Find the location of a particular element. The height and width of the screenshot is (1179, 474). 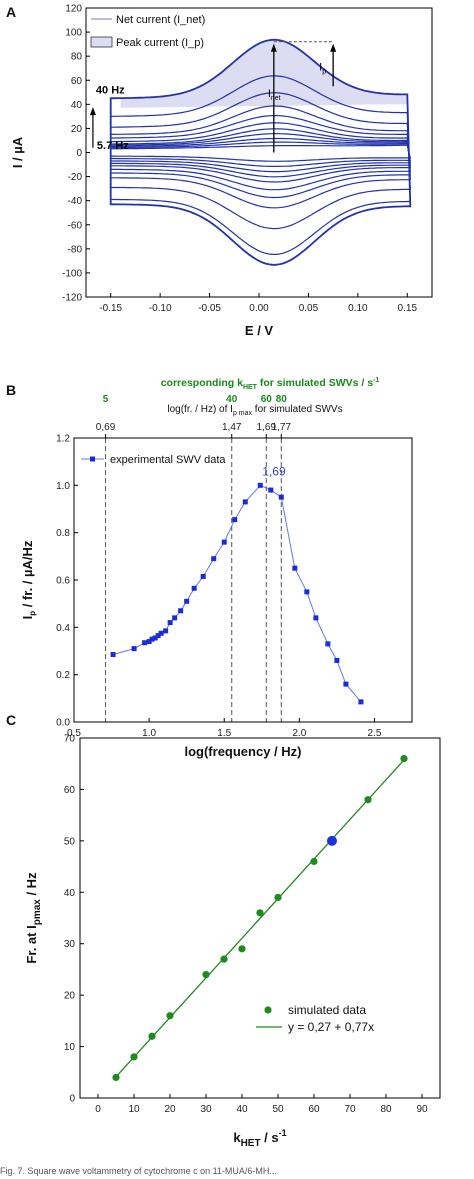

y-tick-label: 30 is located at coordinates (70, 944).